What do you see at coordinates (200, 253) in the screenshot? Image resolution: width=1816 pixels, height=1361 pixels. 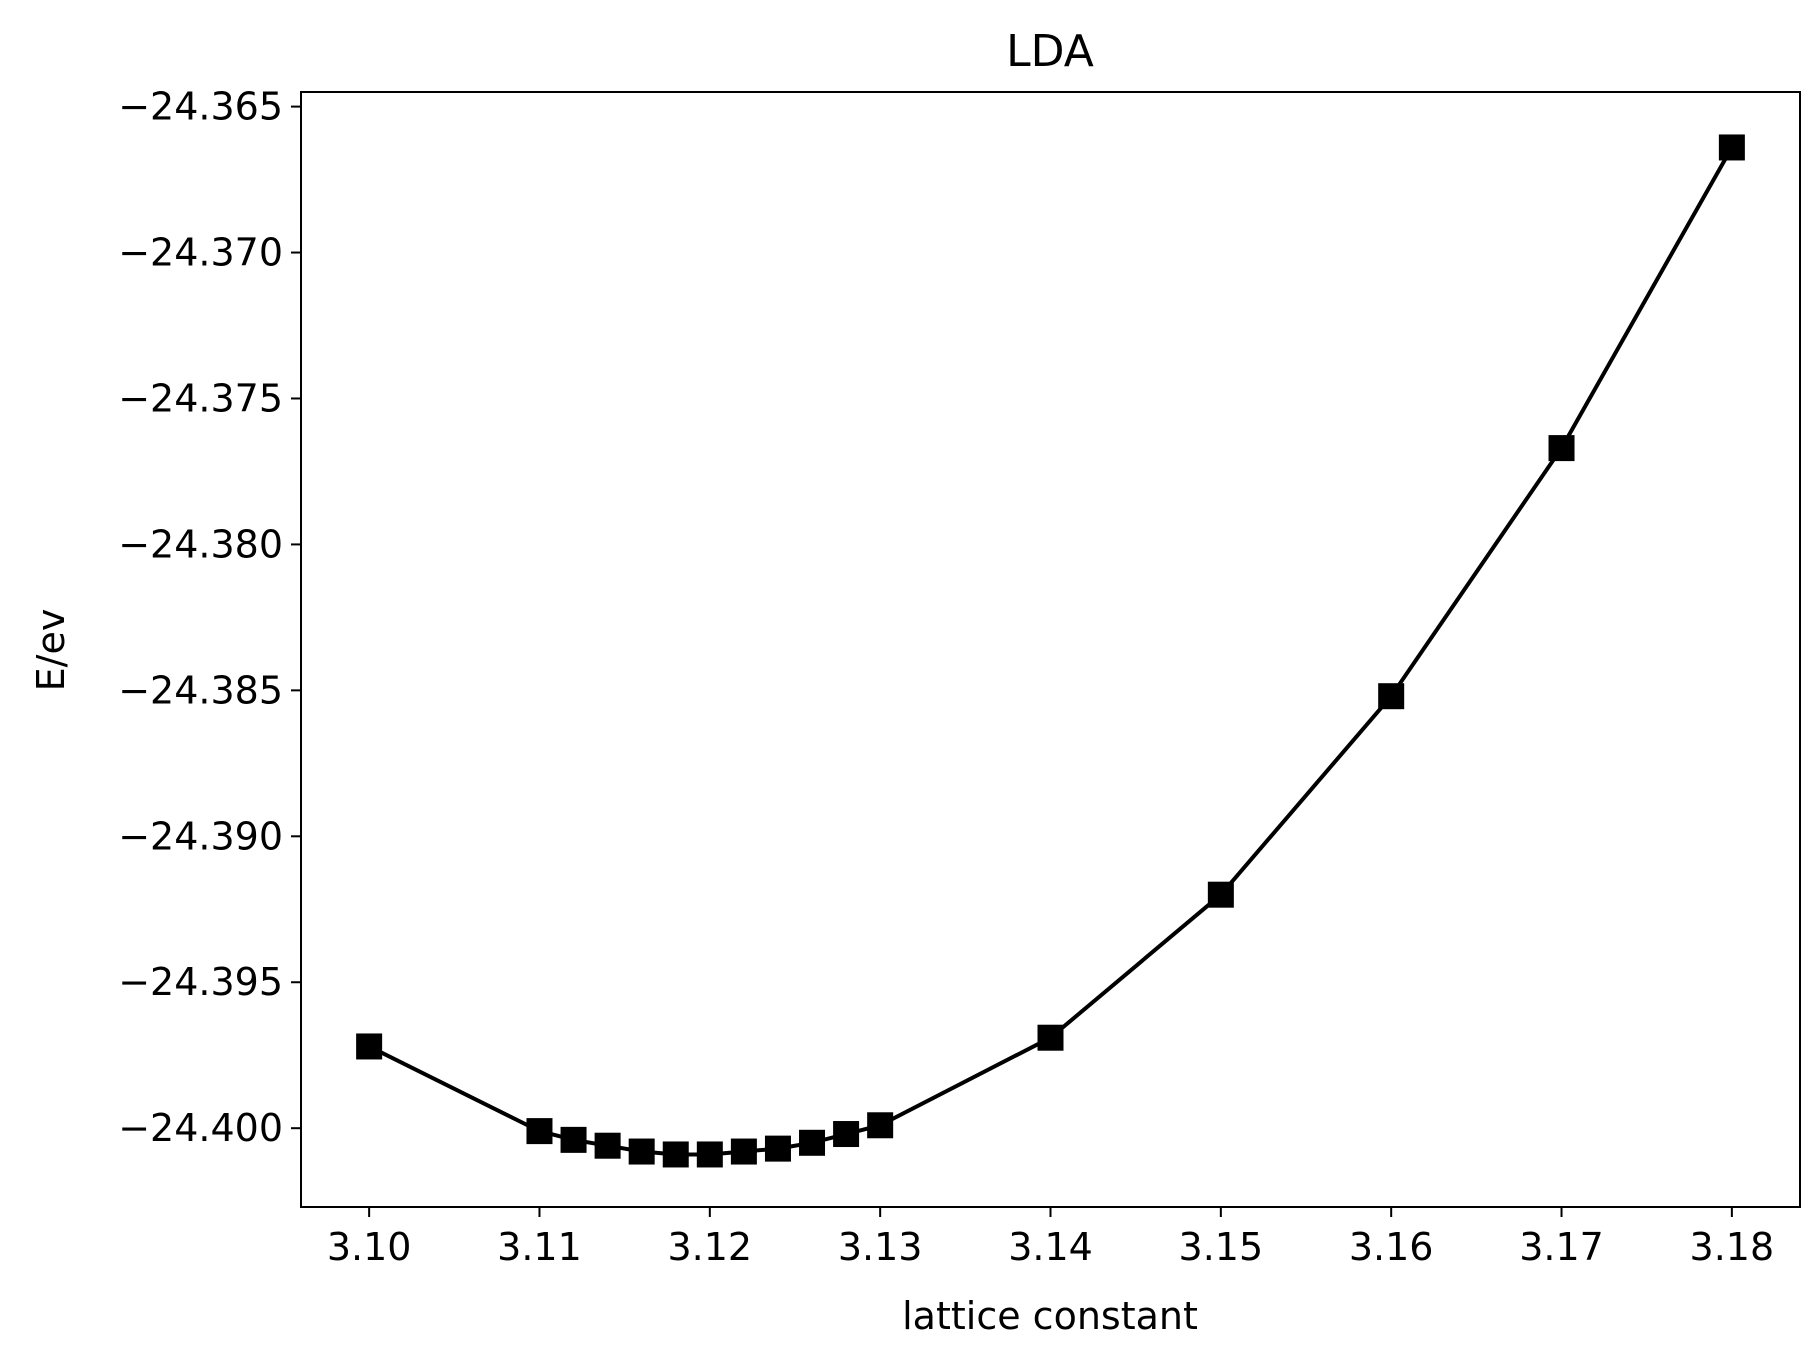 I see `y-tick-label: −24.370` at bounding box center [200, 253].